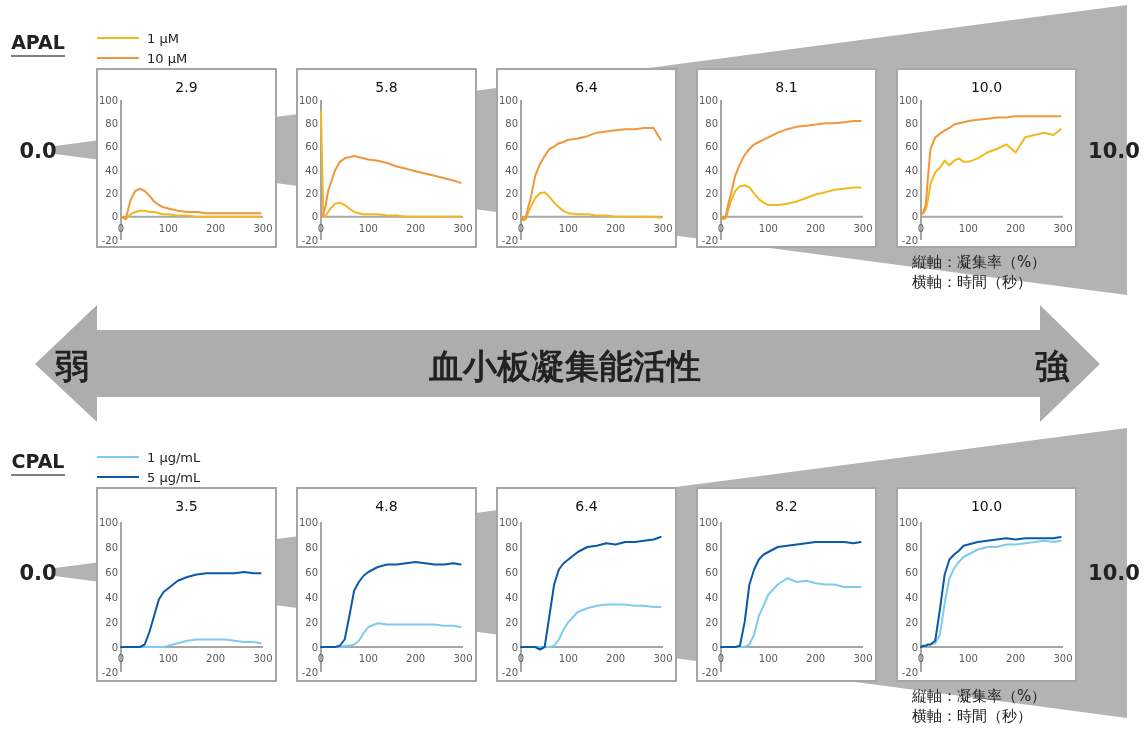 This screenshot has height=734, width=1145. What do you see at coordinates (972, 716) in the screenshot?
I see `text: 横軸：時間（秒）` at bounding box center [972, 716].